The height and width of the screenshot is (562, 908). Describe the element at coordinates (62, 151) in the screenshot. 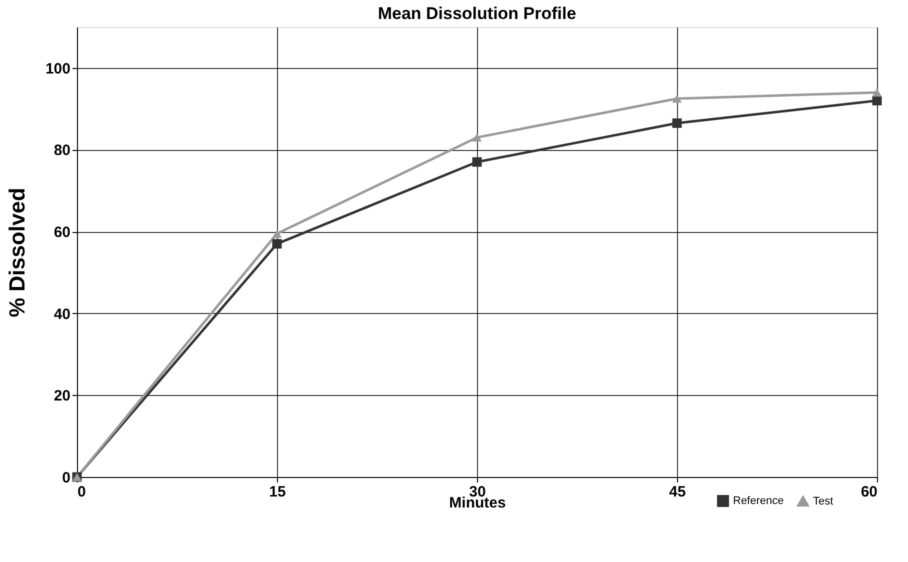

I see `y-tick-label: 80` at that location.